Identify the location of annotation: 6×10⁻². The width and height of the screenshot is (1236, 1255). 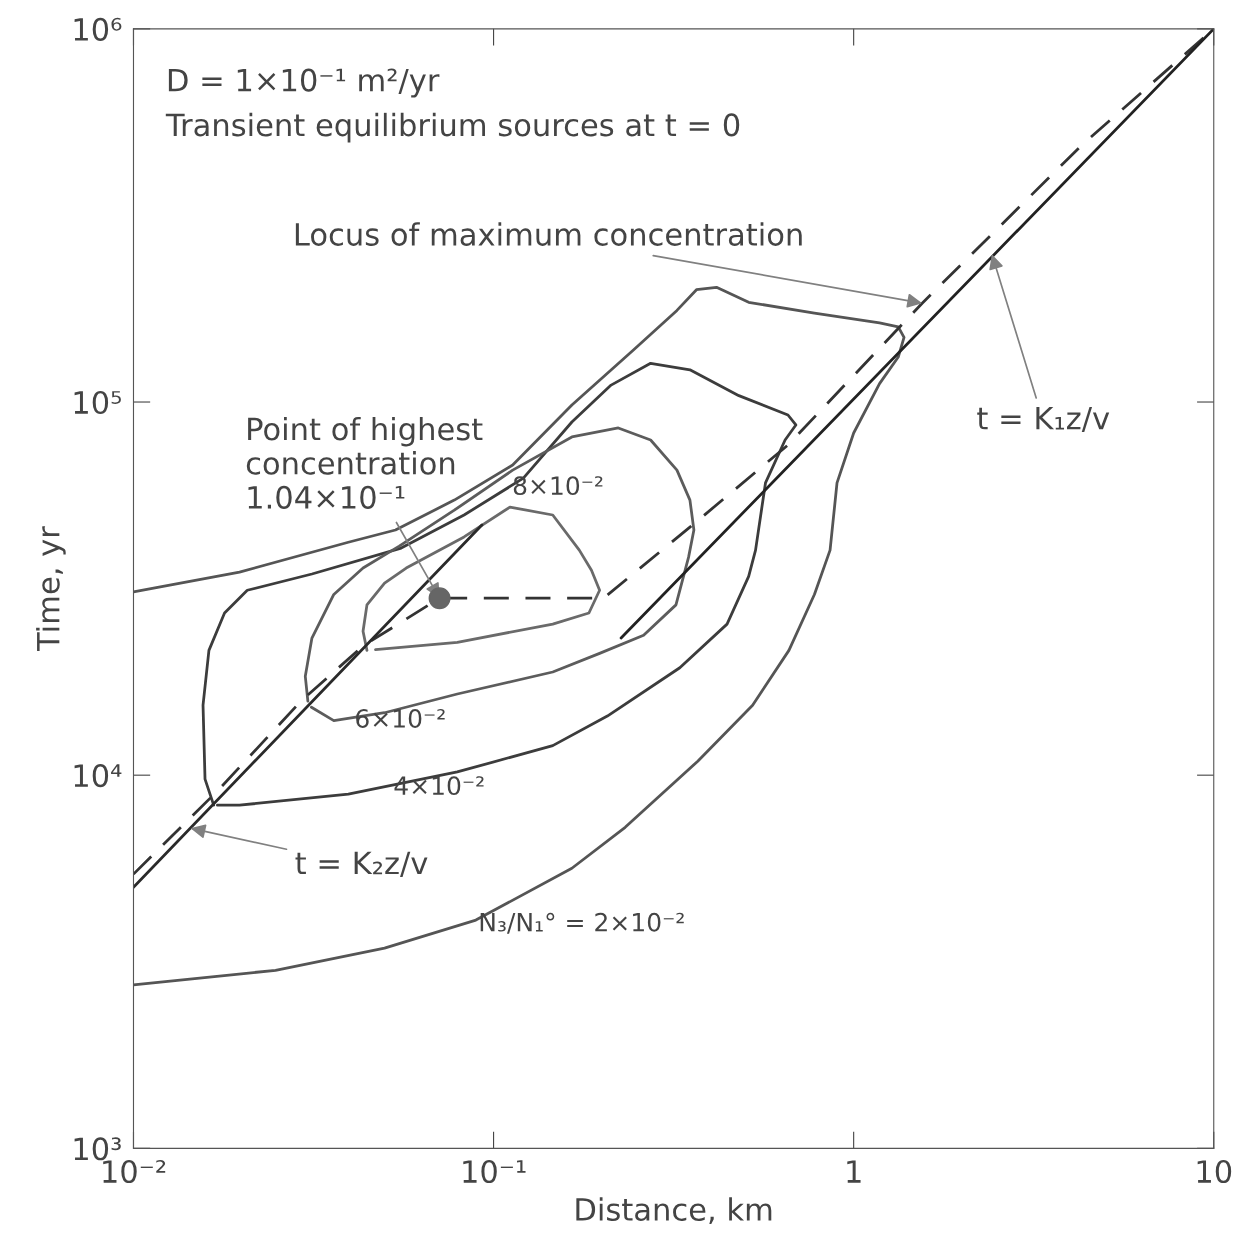
(400, 718).